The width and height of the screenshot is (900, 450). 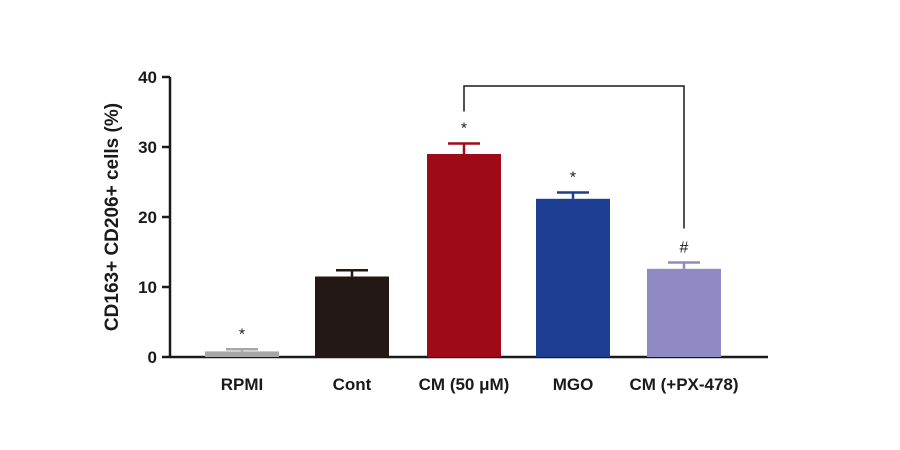 I want to click on y-tick-label-10: 10, so click(x=147, y=287).